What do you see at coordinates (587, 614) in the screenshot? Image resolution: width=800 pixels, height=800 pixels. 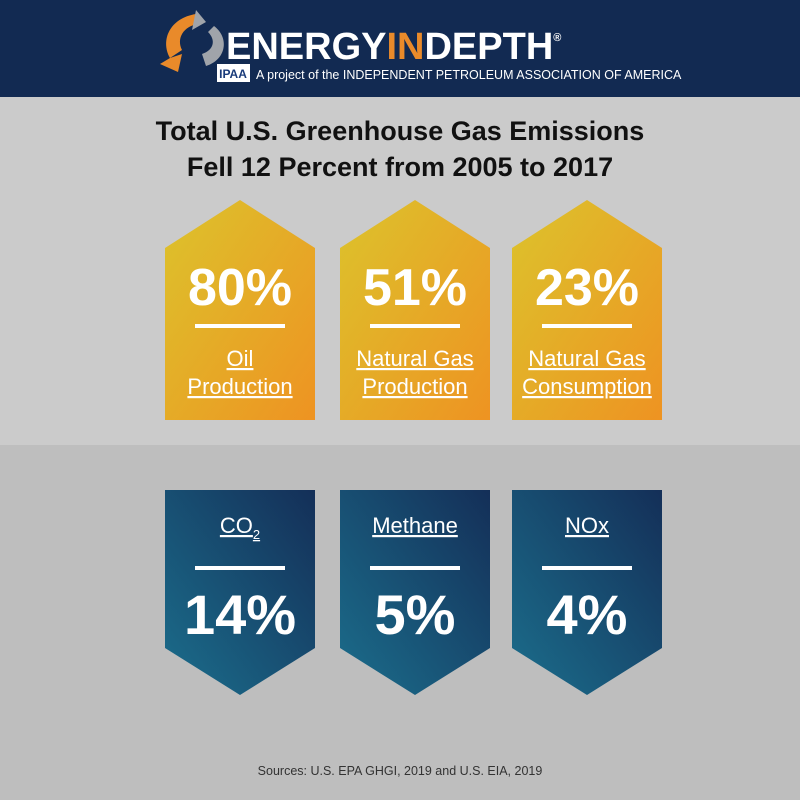 I see `card-value: 4%` at bounding box center [587, 614].